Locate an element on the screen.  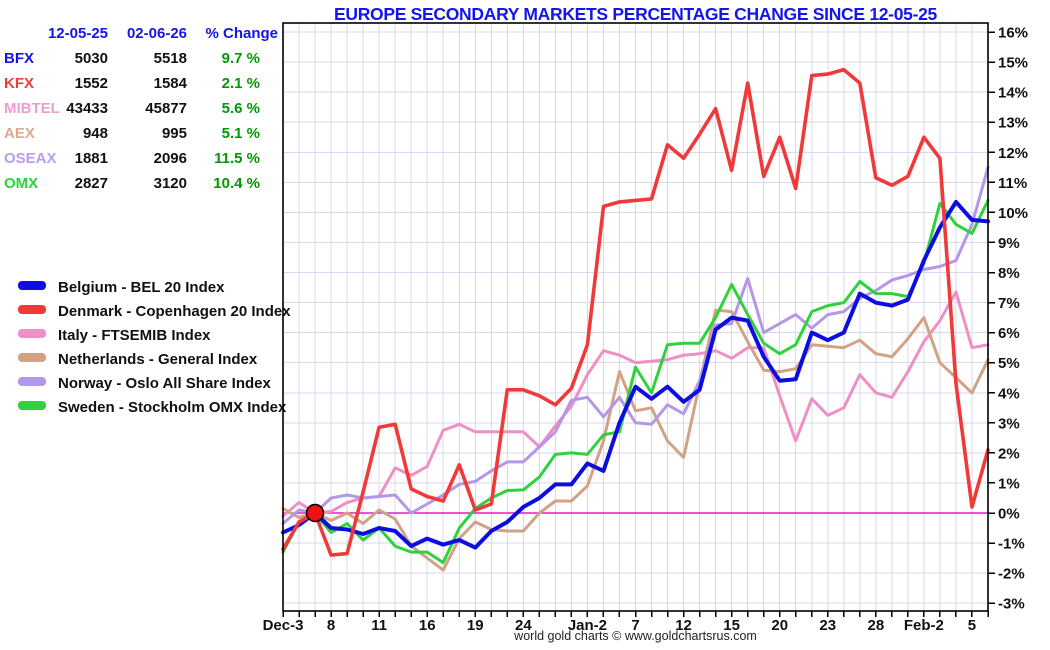
table-row: MIBTEL 43433 45877 5.6 % is located at coordinates (144, 108).